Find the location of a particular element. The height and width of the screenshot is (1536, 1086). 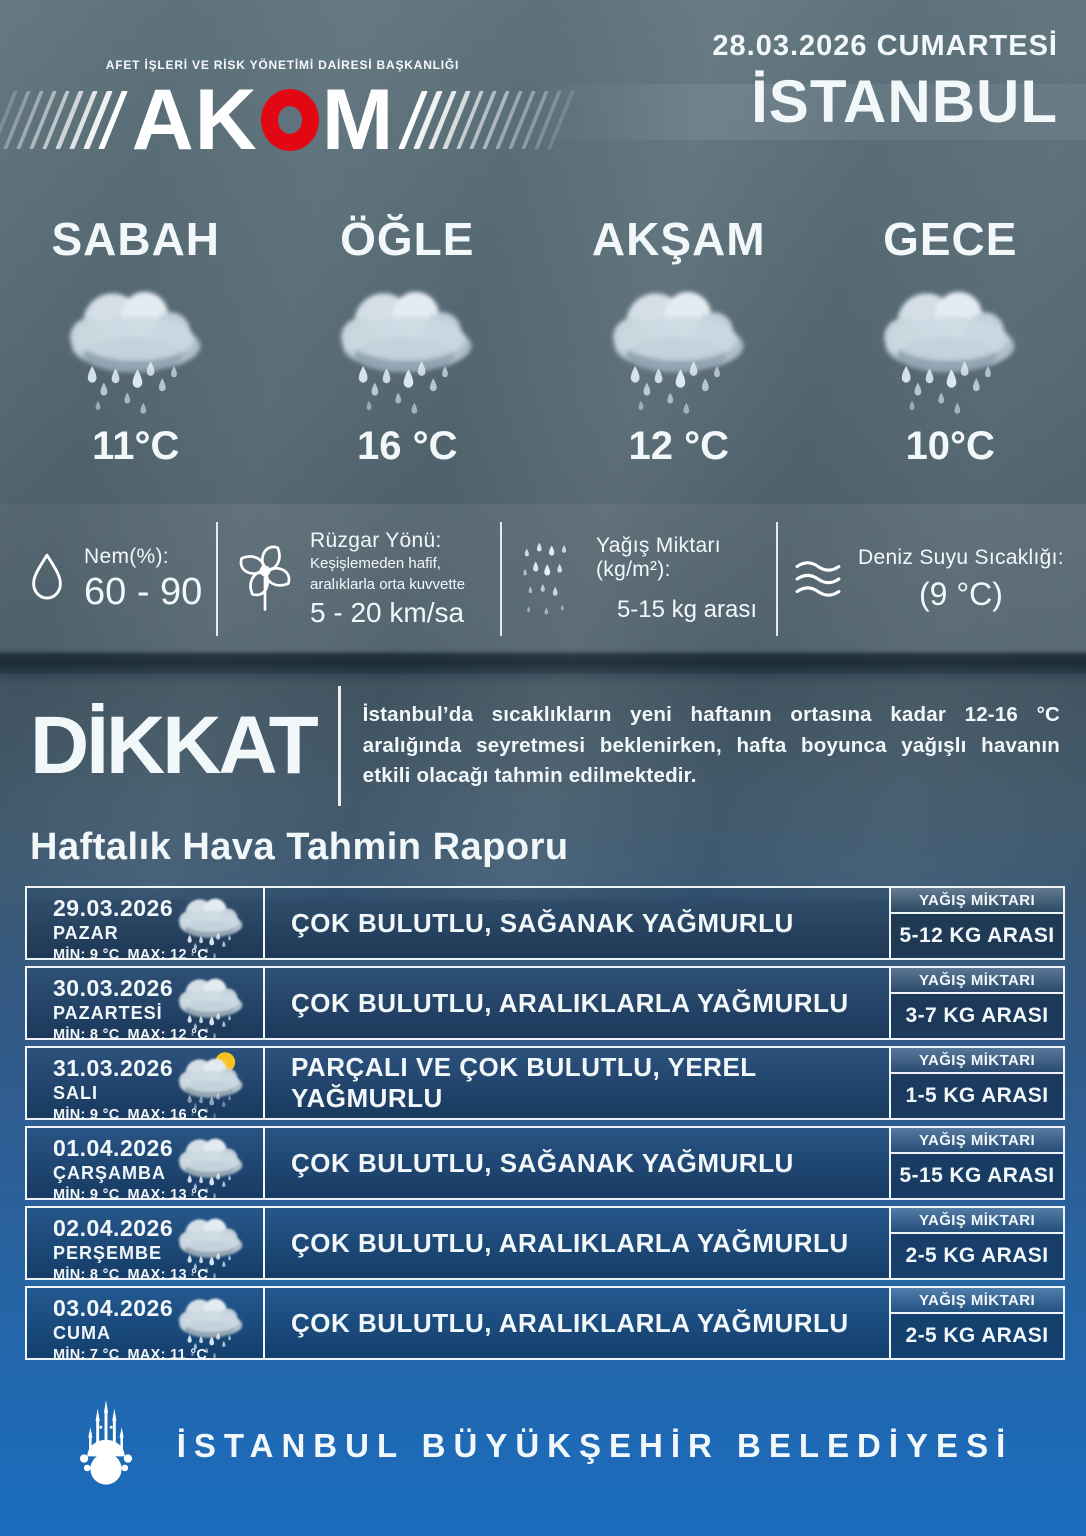

logo-stripes-left-icon is located at coordinates (64, 120).